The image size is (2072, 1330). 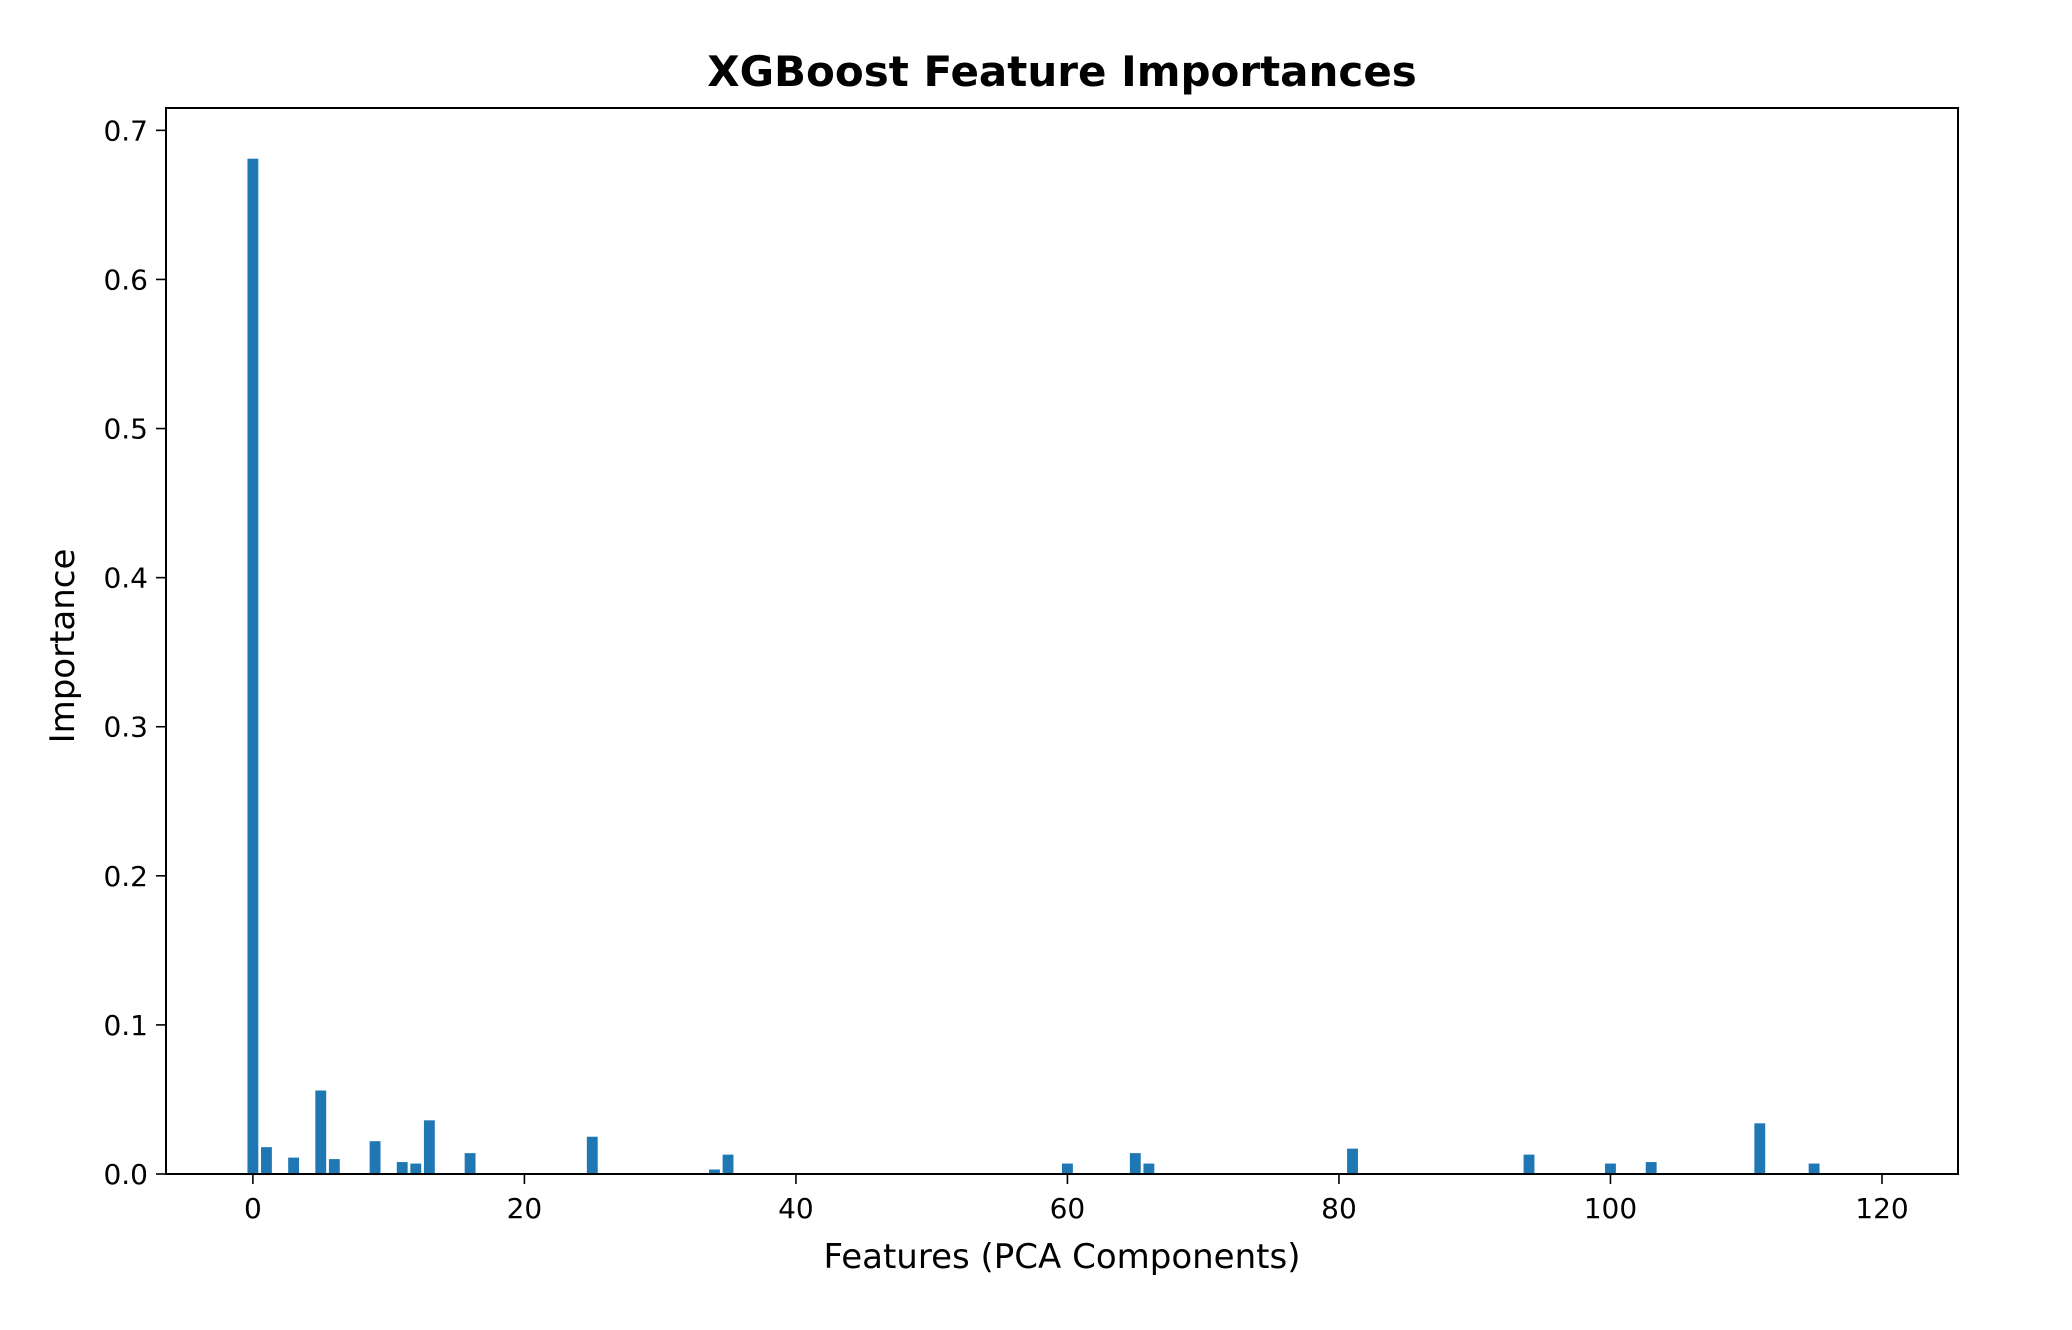 I want to click on x-tick-label: 120, so click(x=1881, y=1208).